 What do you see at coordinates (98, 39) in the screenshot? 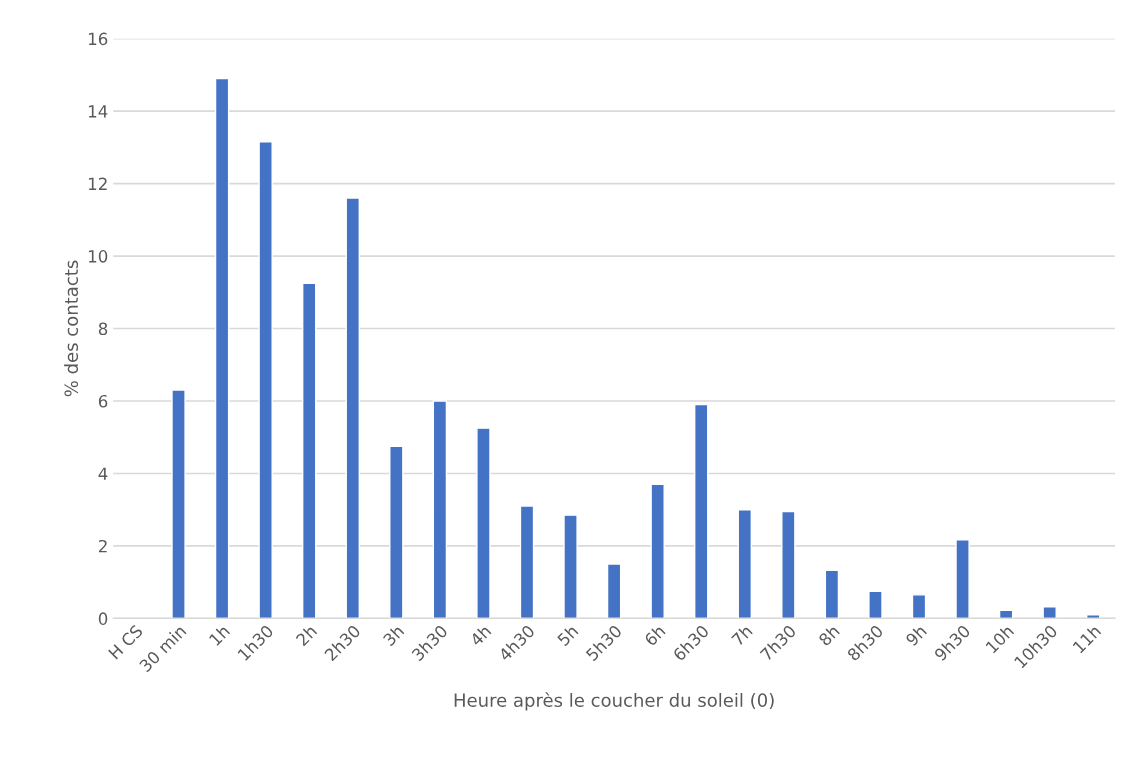
I see `y-tick-label: 16` at bounding box center [98, 39].